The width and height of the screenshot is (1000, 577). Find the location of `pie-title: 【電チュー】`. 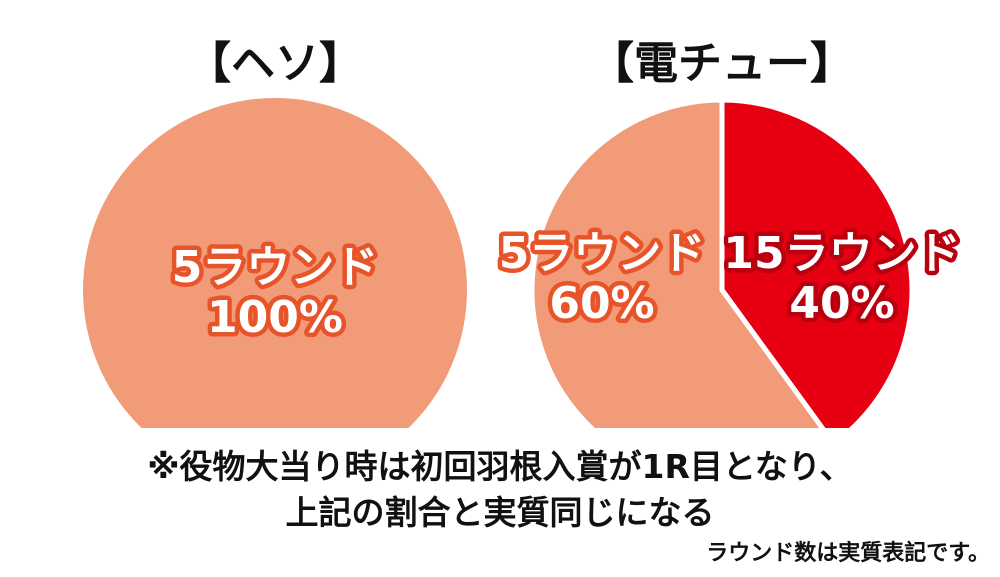

pie-title: 【電チュー】 is located at coordinates (722, 63).